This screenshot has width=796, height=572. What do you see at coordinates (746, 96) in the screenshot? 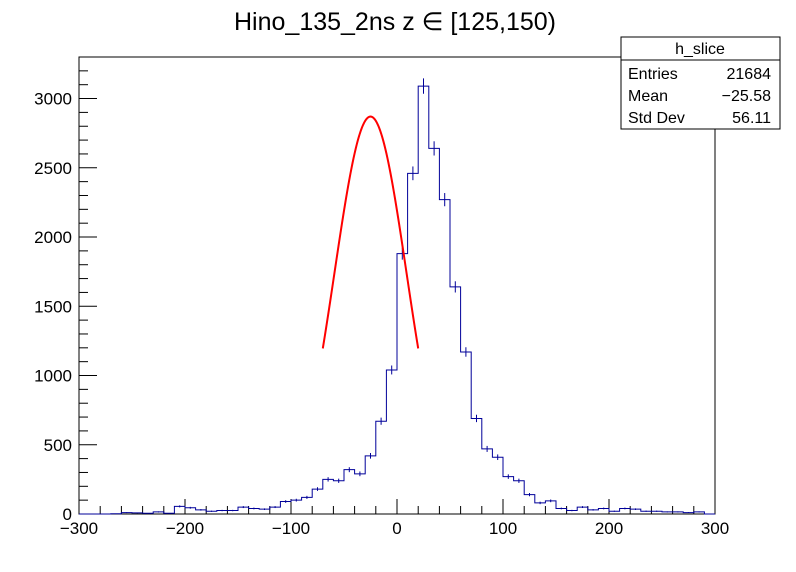
I see `stats-mean-value: −25.58` at bounding box center [746, 96].